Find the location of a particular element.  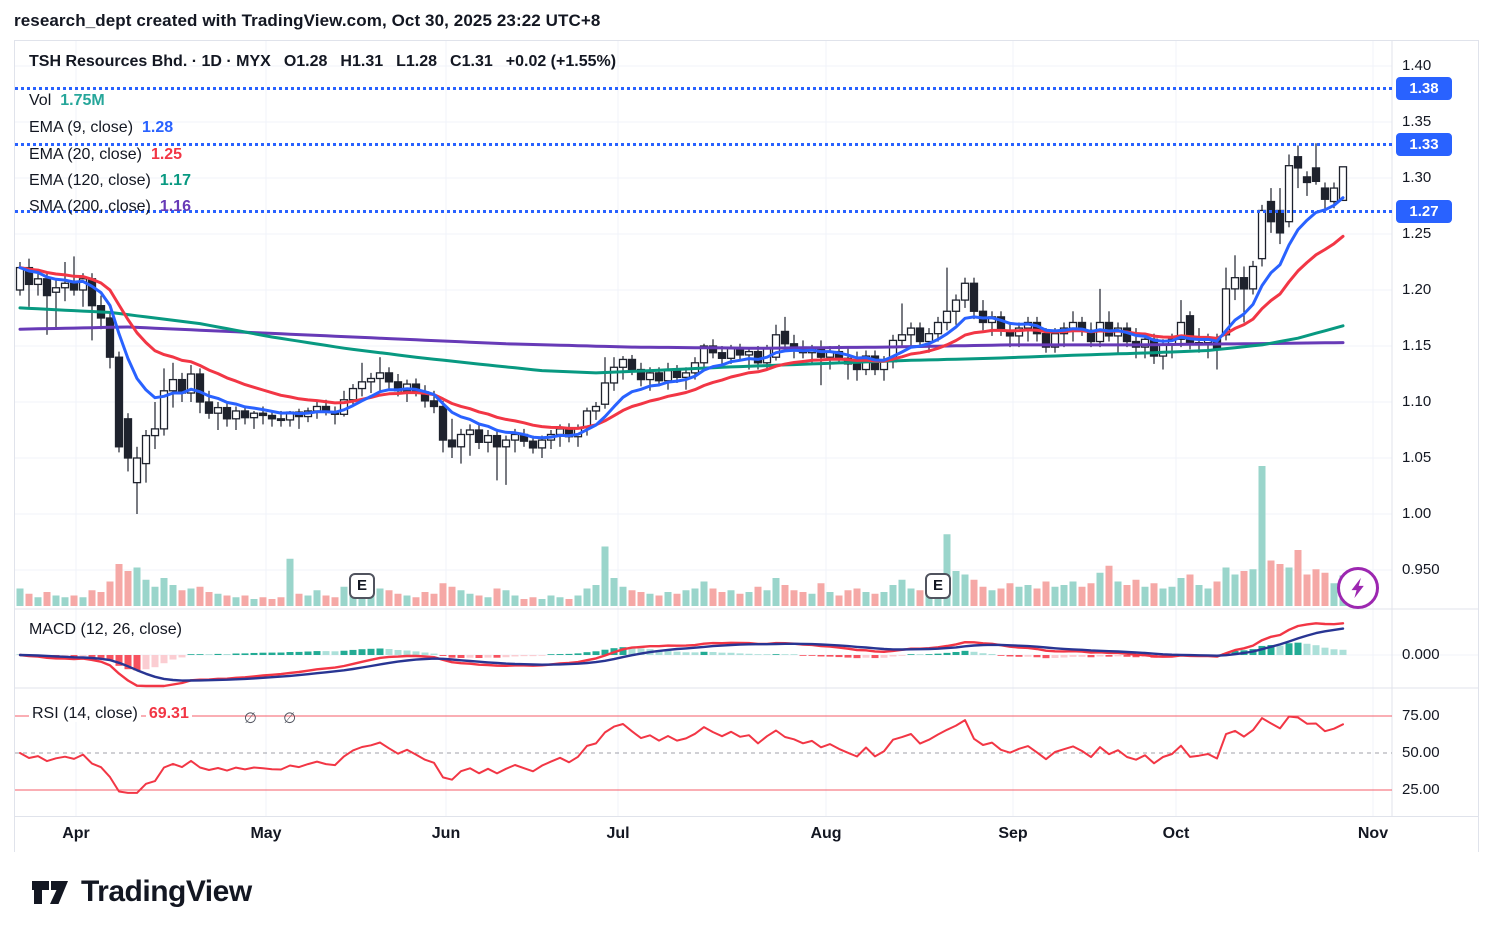

alert-price-badge: 1.27 is located at coordinates (1424, 212).